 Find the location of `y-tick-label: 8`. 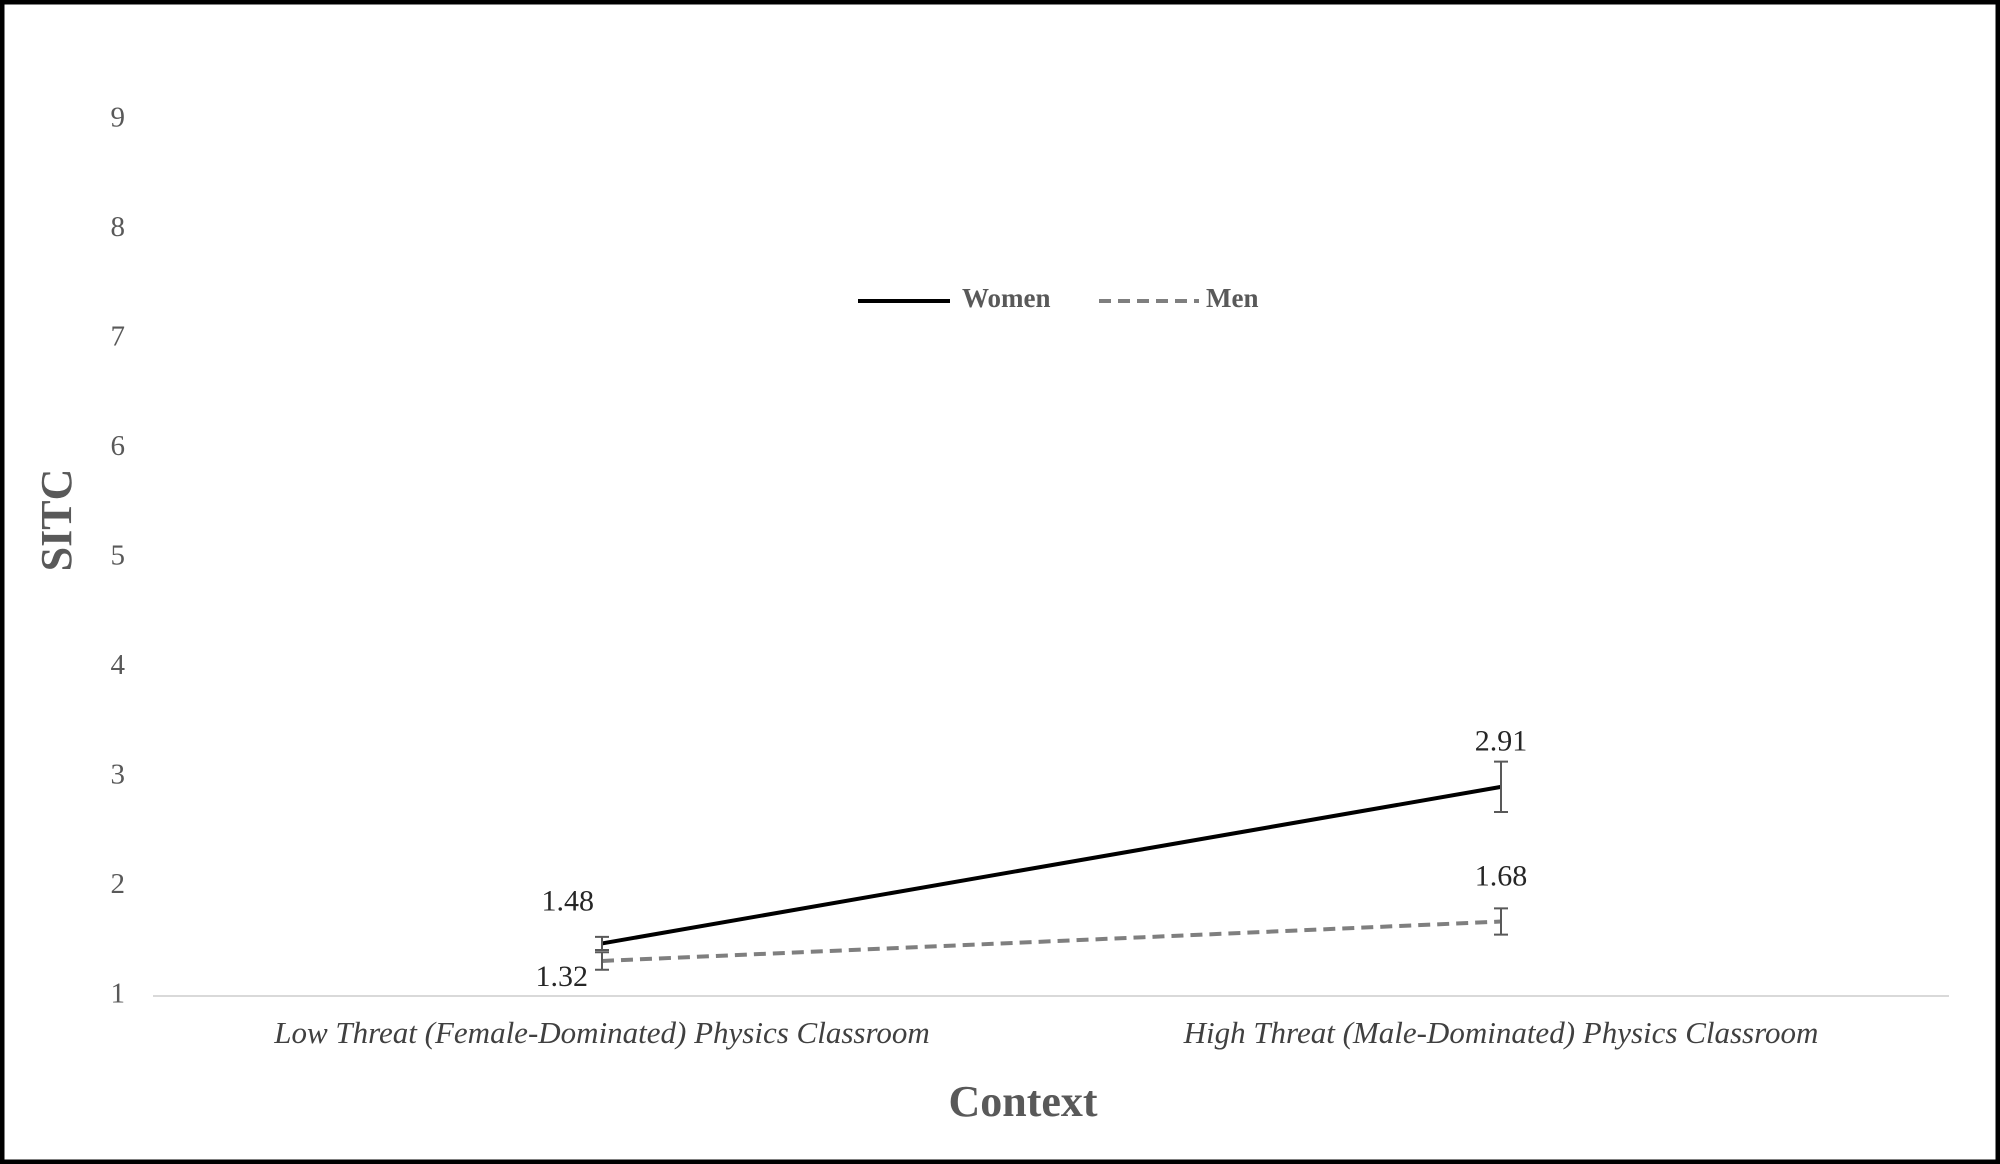

y-tick-label: 8 is located at coordinates (118, 227).